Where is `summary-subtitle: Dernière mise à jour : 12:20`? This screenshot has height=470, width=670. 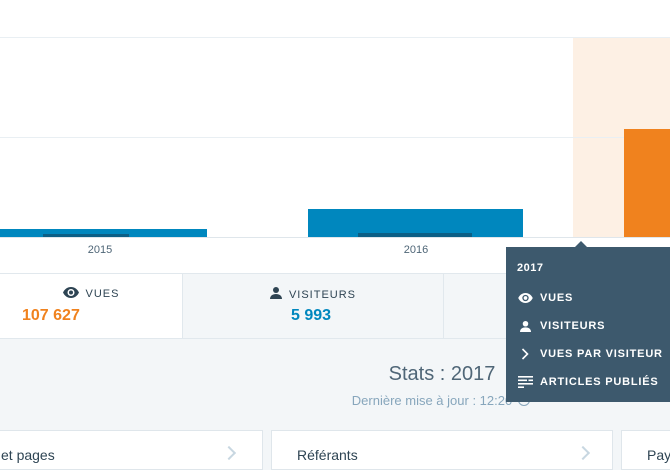 summary-subtitle: Dernière mise à jour : 12:20 is located at coordinates (432, 400).